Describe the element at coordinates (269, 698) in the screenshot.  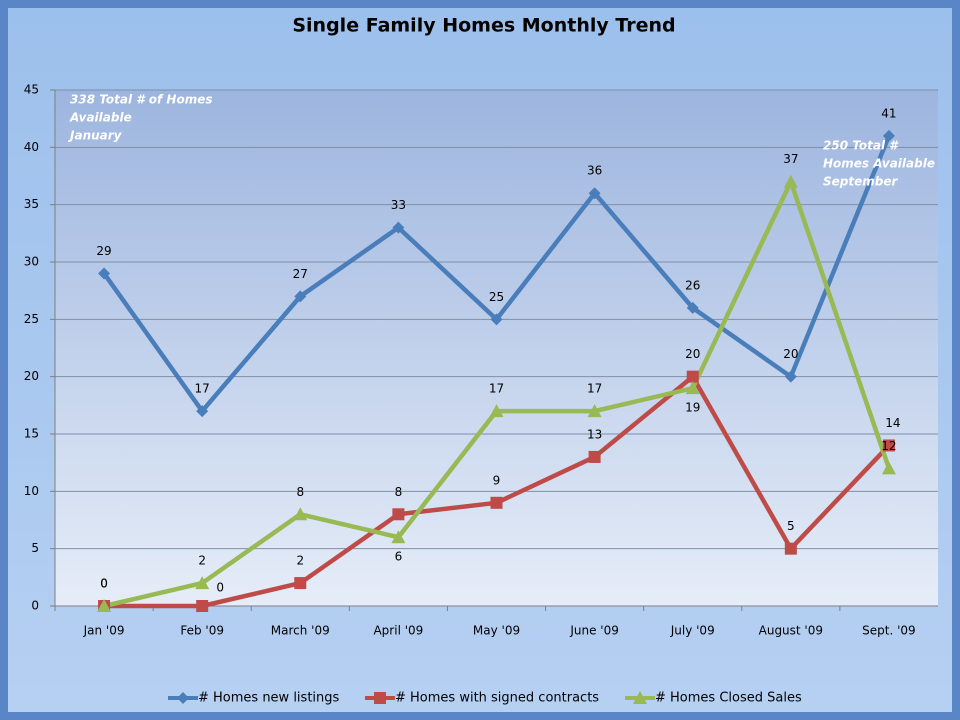
I see `legend-label: # Homes new listings` at that location.